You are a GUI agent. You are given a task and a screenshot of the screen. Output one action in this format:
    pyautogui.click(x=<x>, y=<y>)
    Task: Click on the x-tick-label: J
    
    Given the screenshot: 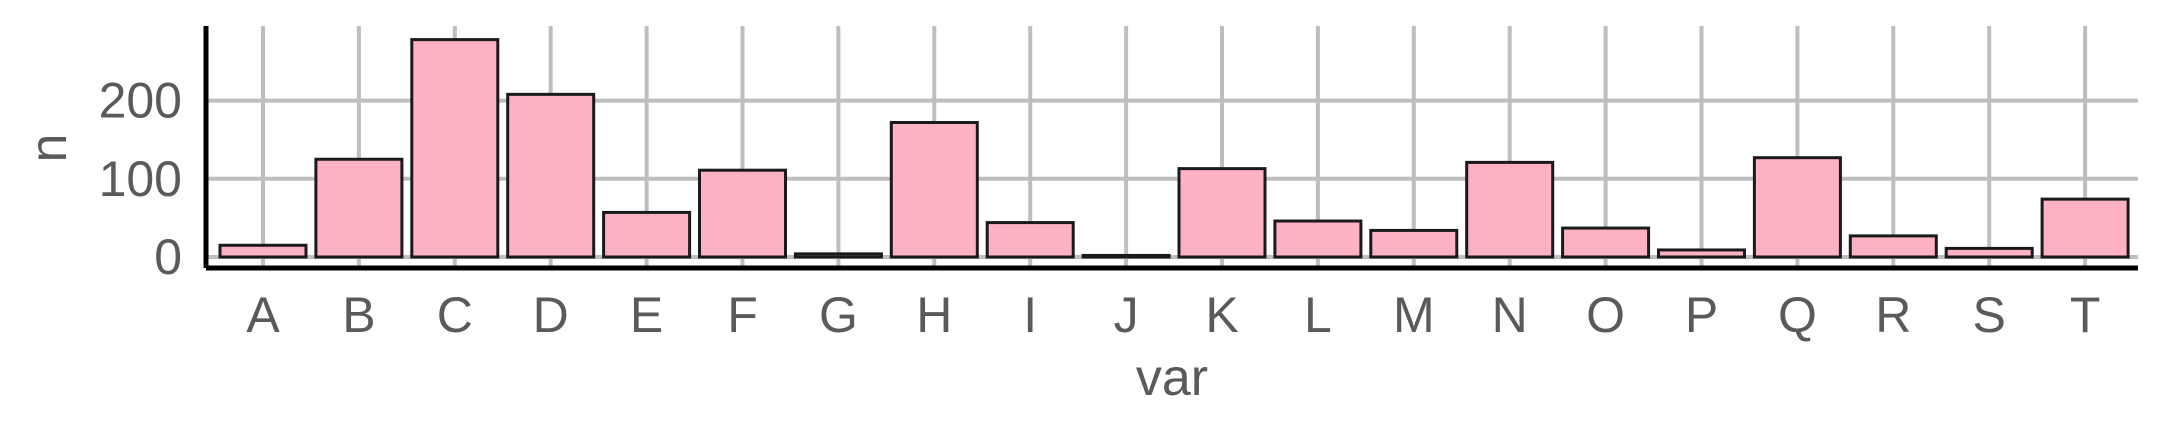 What is the action you would take?
    pyautogui.click(x=1126, y=315)
    